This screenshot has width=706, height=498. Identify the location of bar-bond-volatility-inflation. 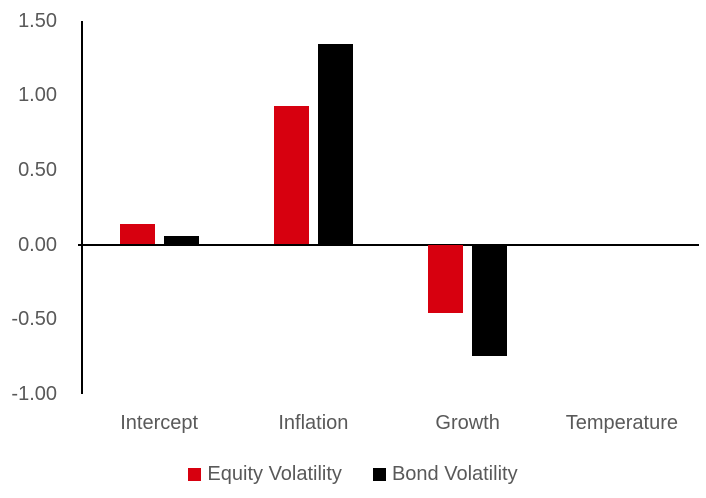
(335, 144).